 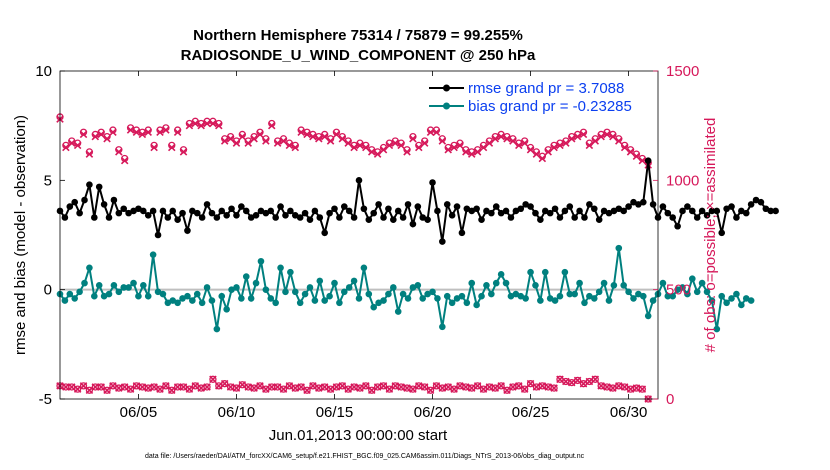 What do you see at coordinates (48, 180) in the screenshot?
I see `y-left-tick-label: 5` at bounding box center [48, 180].